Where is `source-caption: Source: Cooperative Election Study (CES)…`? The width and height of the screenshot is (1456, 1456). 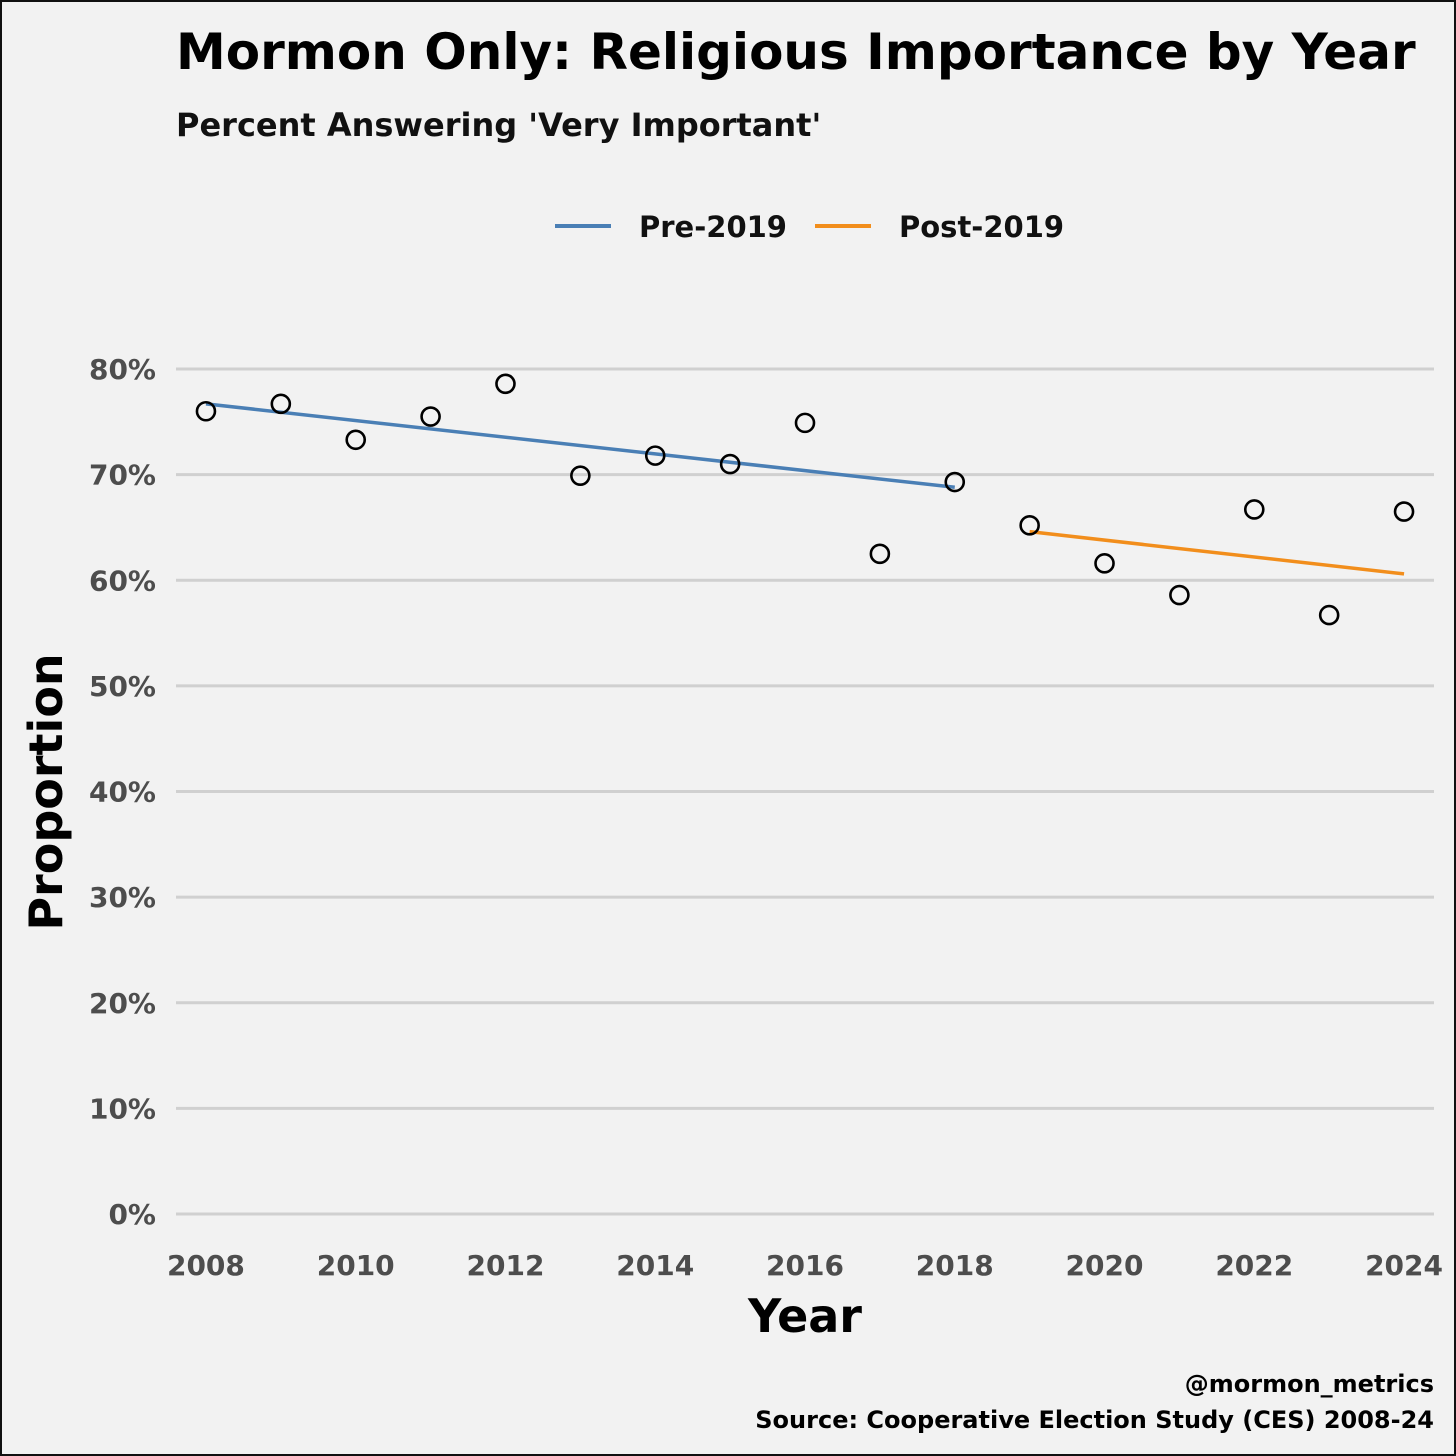 source-caption: Source: Cooperative Election Study (CES)… is located at coordinates (1094, 1420).